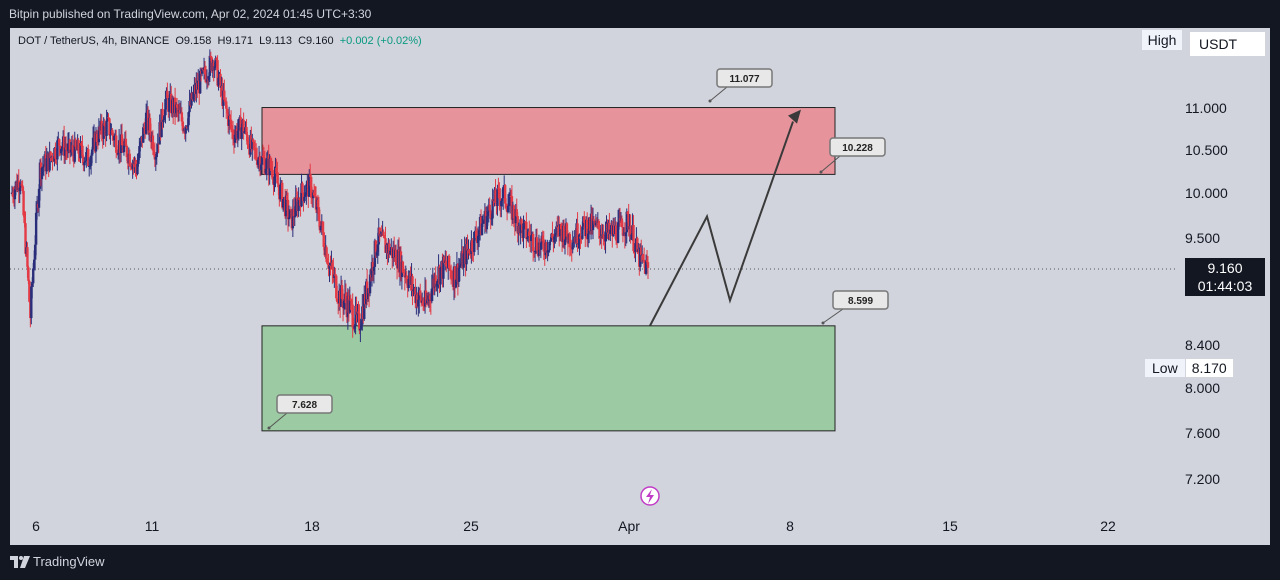  Describe the element at coordinates (1108, 526) in the screenshot. I see `time-axis-label: 22` at that location.